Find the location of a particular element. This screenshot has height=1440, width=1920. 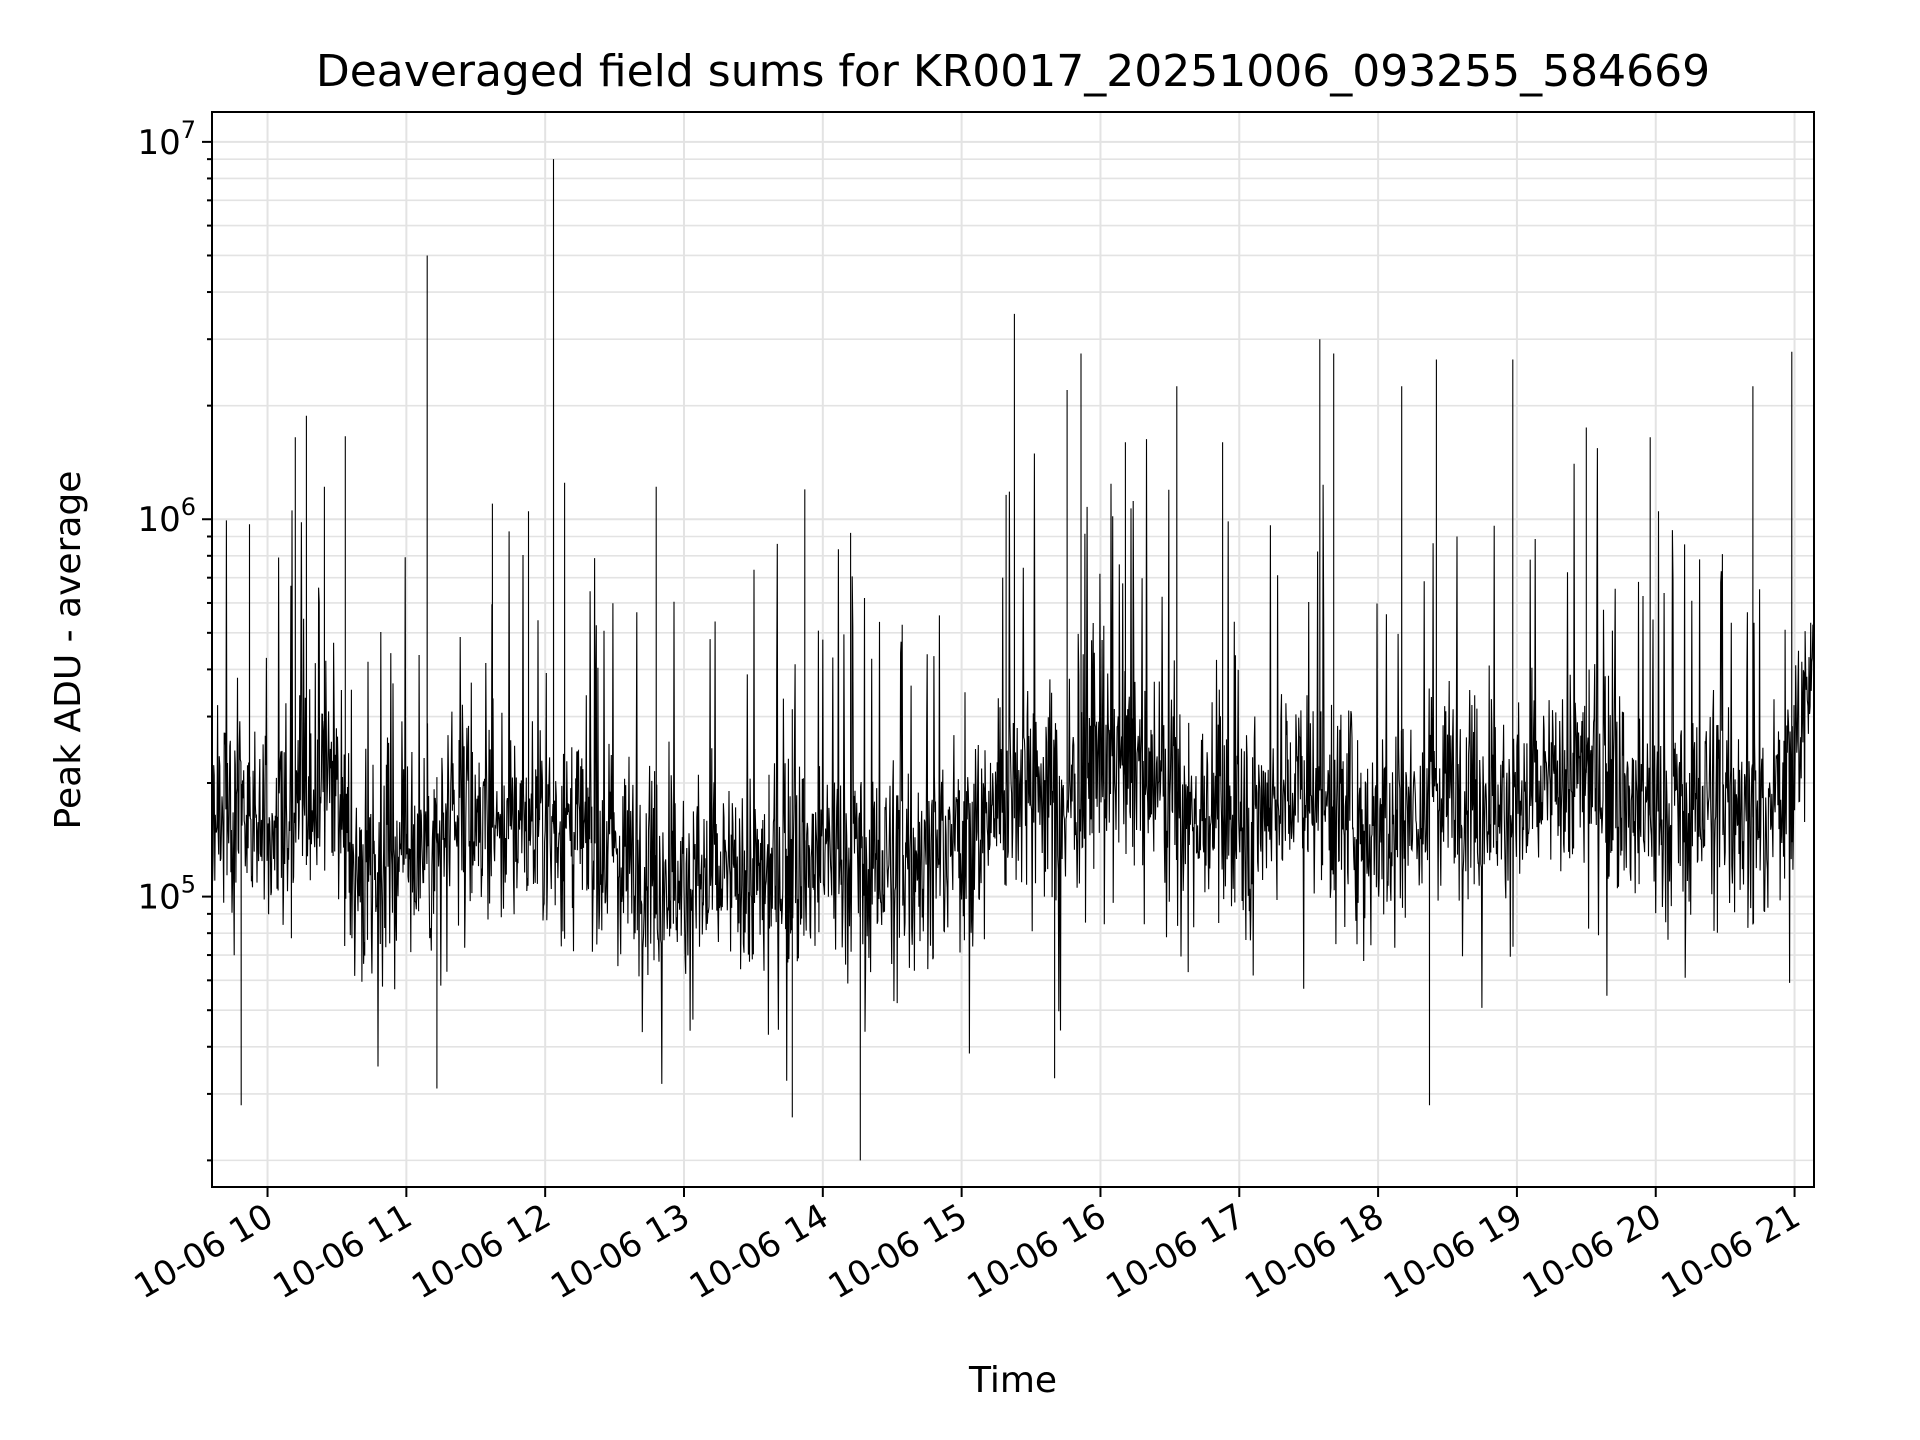

y-tick-label: 10⁵ is located at coordinates (166, 894).